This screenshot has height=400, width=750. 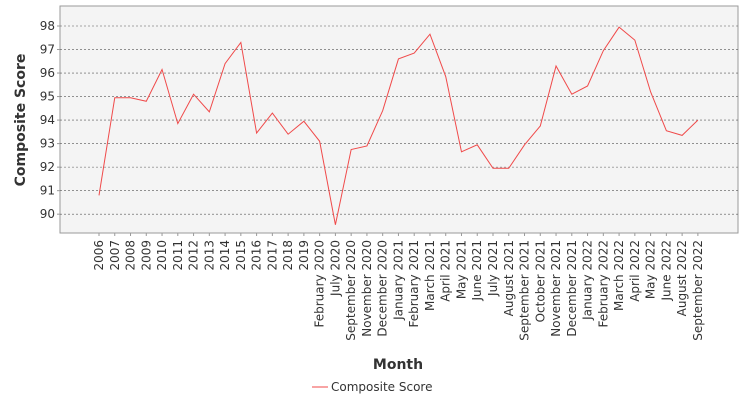 What do you see at coordinates (603, 284) in the screenshot?
I see `x-tick-label: February 2022` at bounding box center [603, 284].